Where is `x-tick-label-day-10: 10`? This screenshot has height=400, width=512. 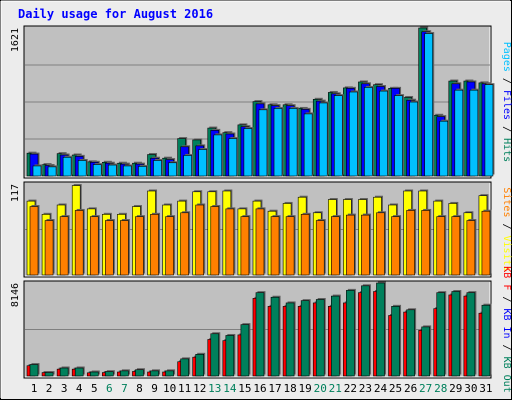
x-tick-label-day-10: 10 is located at coordinates (169, 388).